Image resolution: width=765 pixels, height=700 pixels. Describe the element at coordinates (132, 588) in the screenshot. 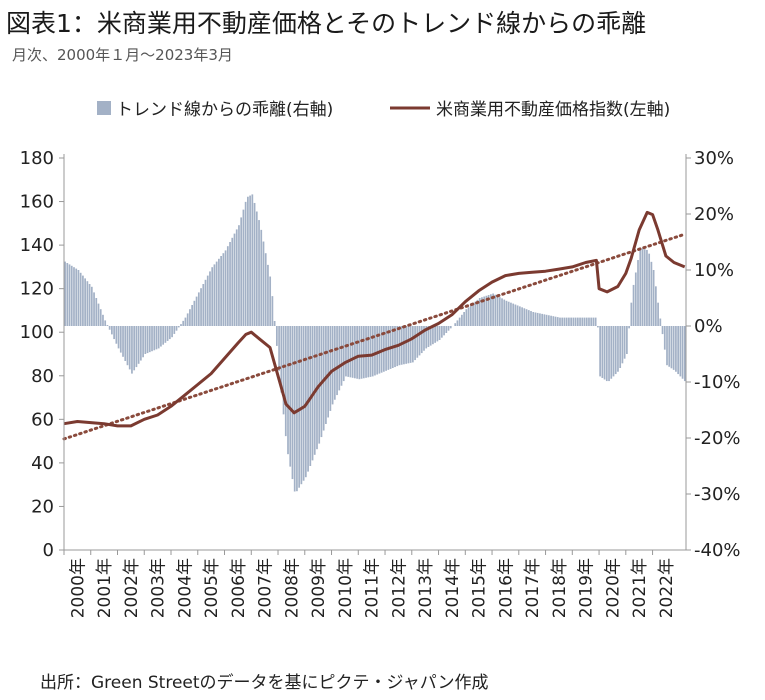

I see `x-tick-label: 2002年` at that location.